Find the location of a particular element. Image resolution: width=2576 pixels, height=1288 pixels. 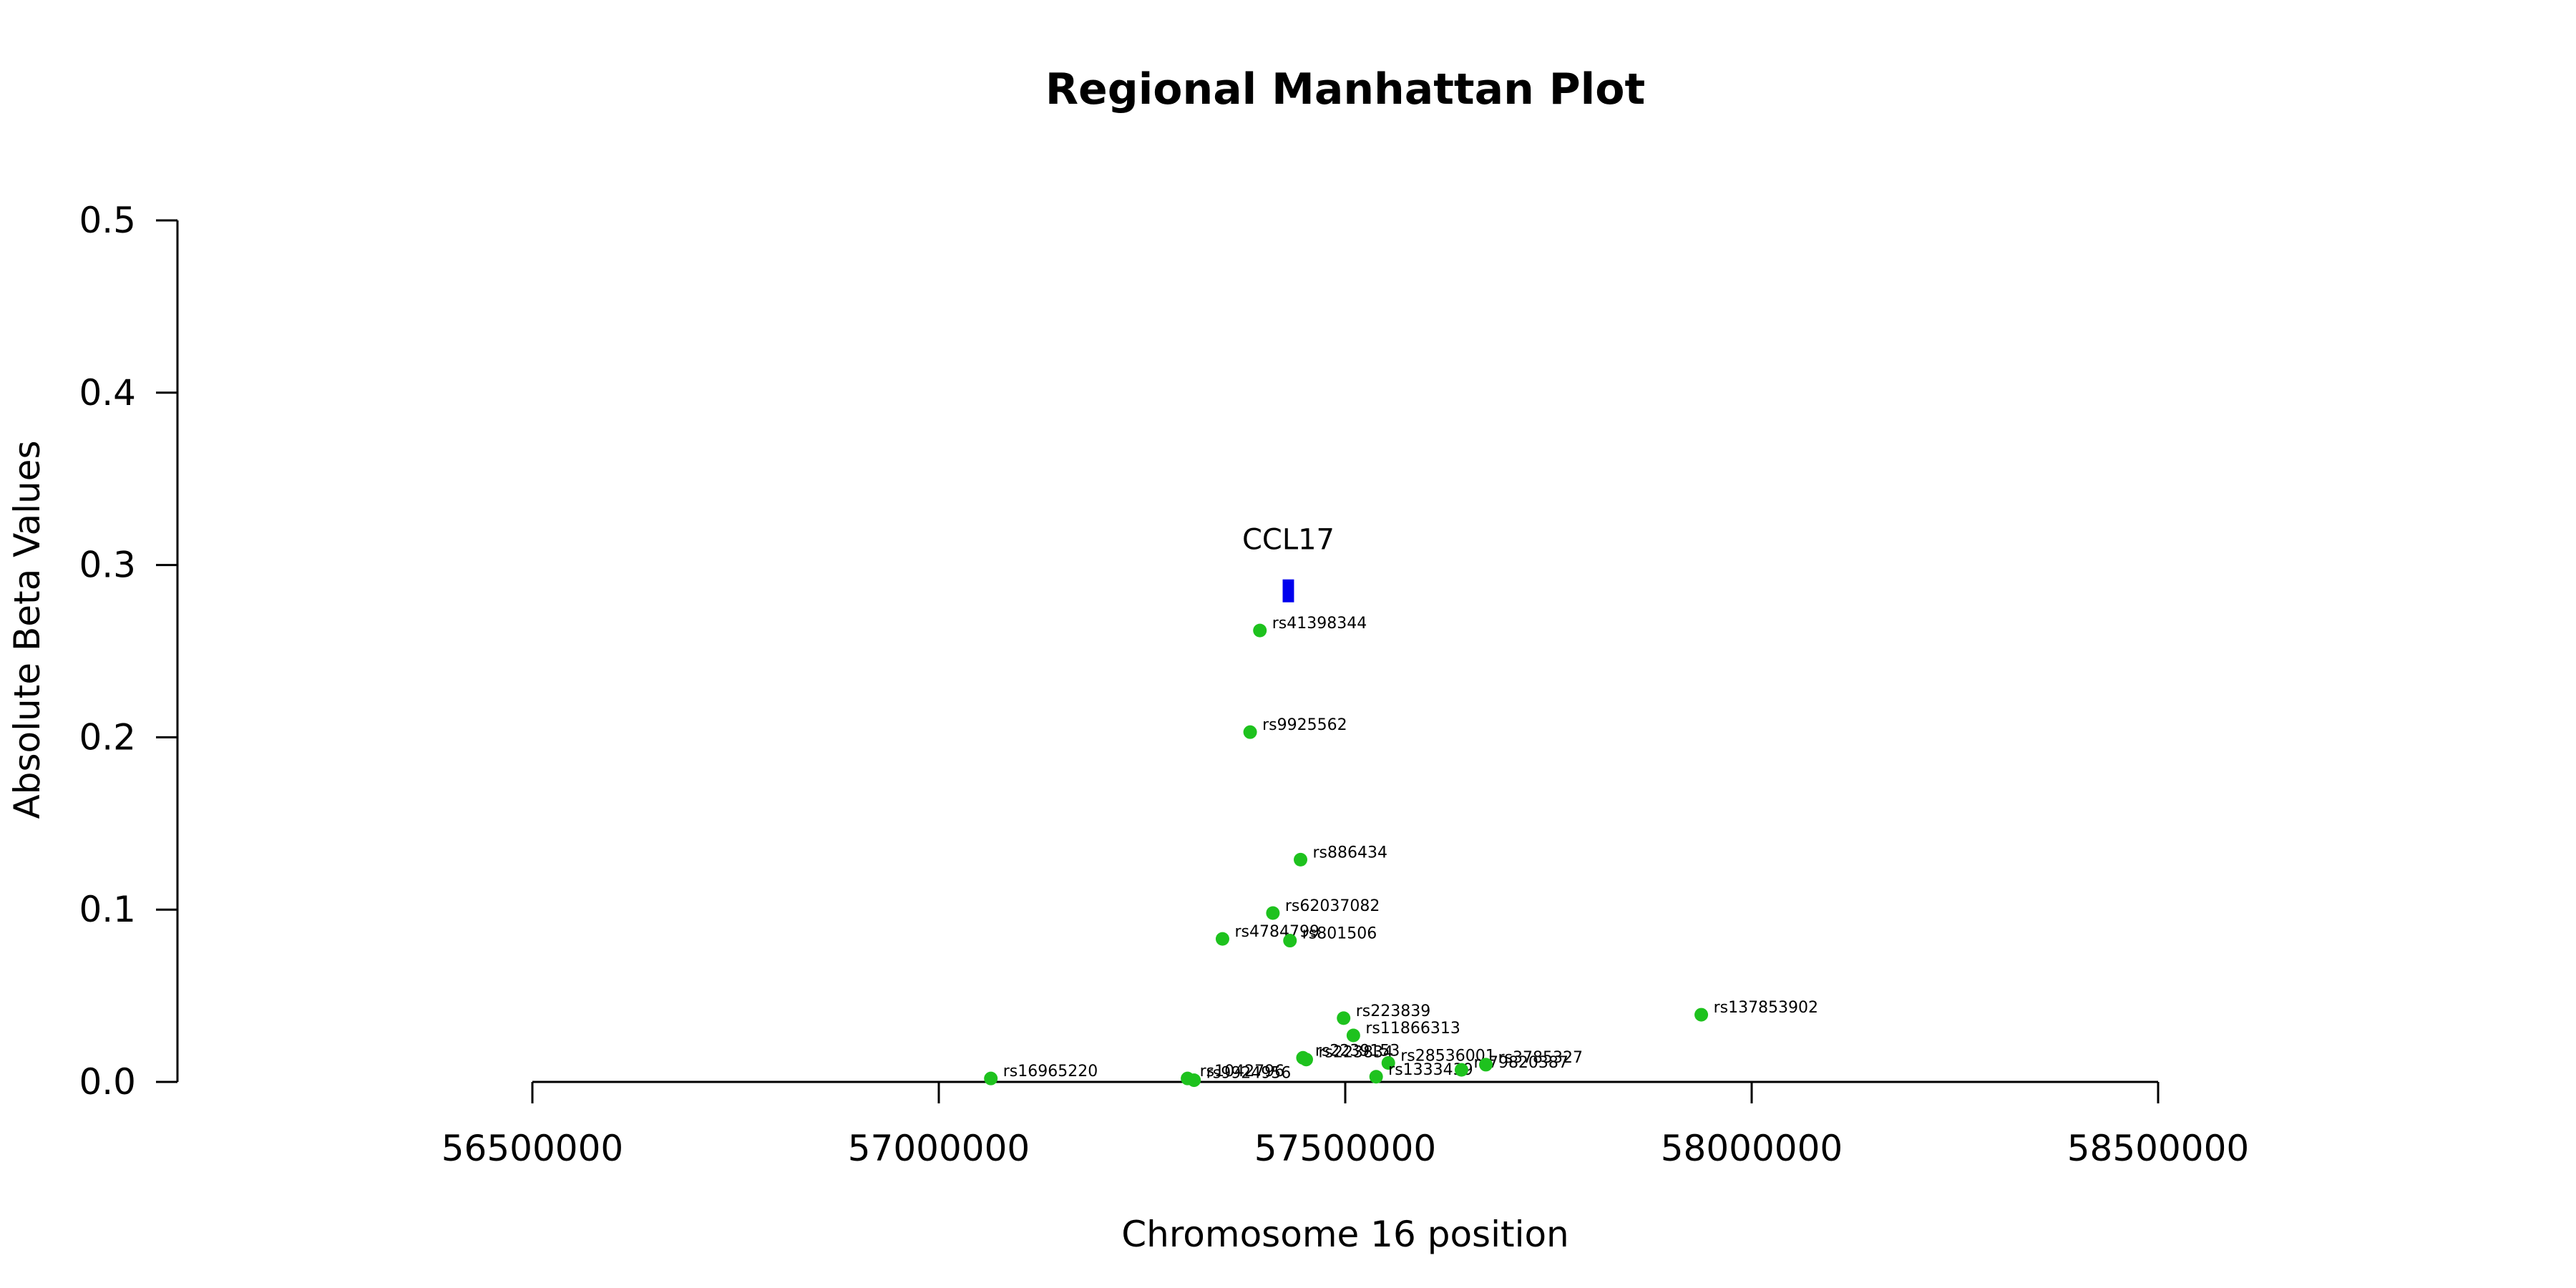

snp-label: rs41398344 is located at coordinates (1319, 624).